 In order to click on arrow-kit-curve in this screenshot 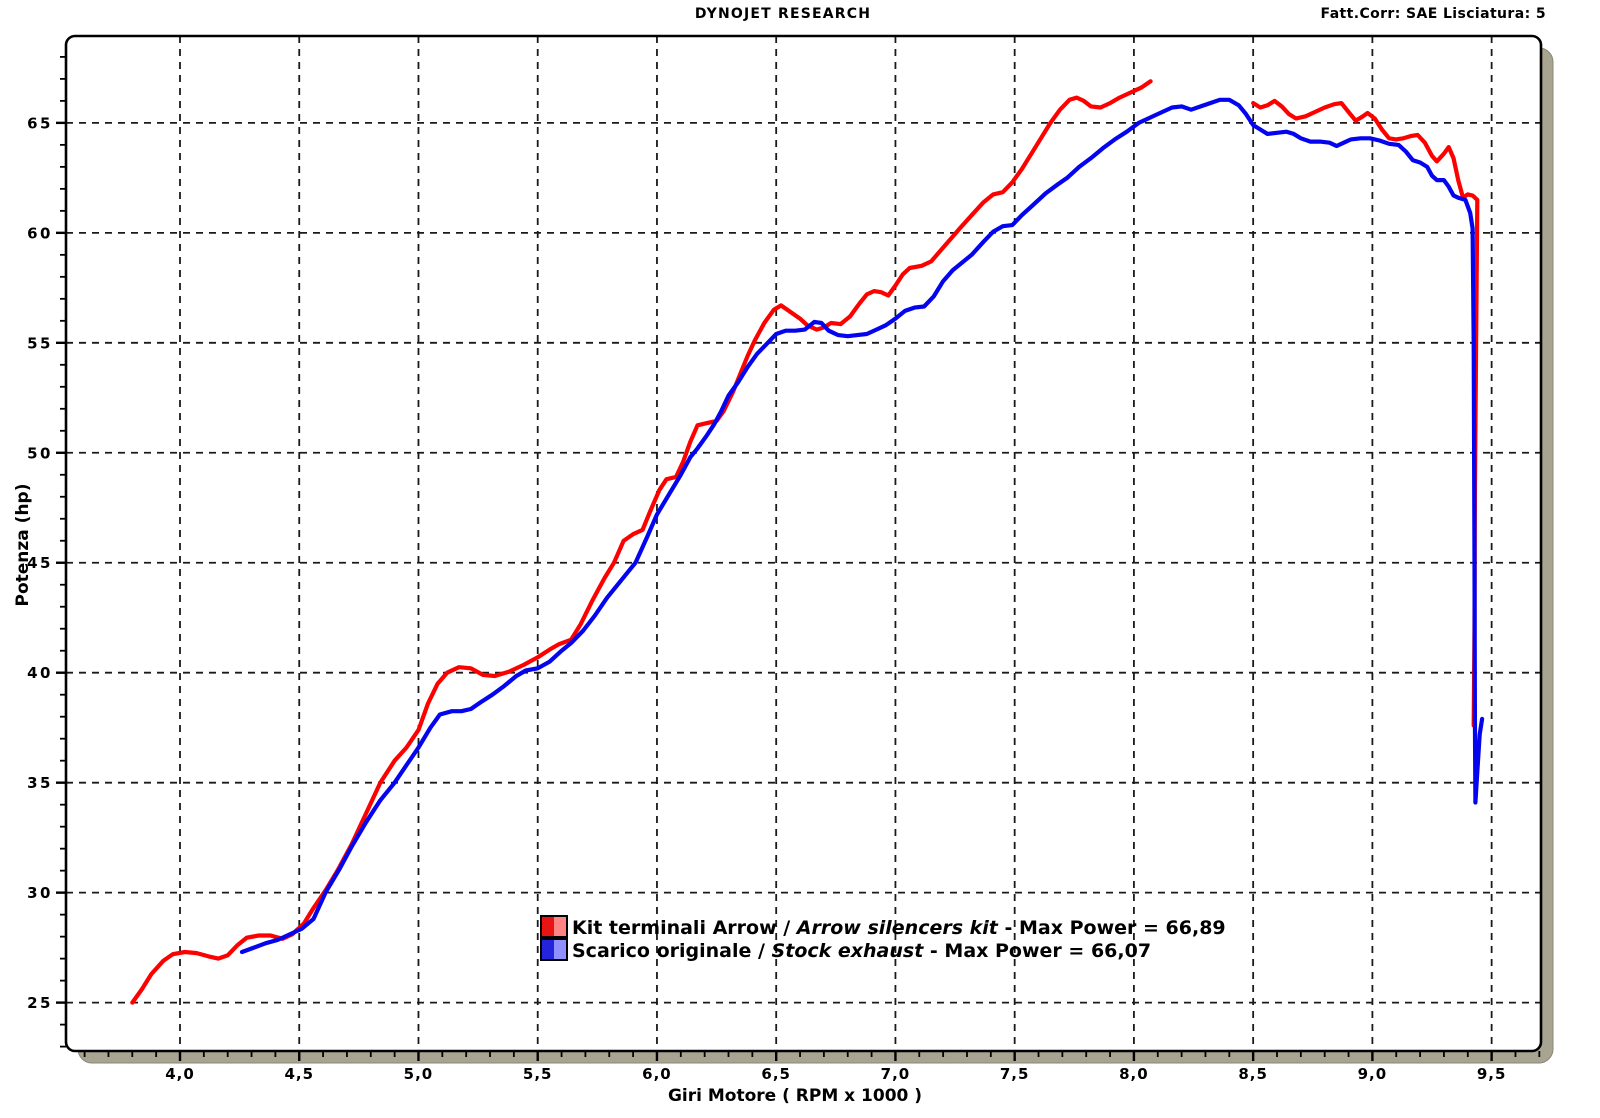, I will do `click(1365, 413)`.